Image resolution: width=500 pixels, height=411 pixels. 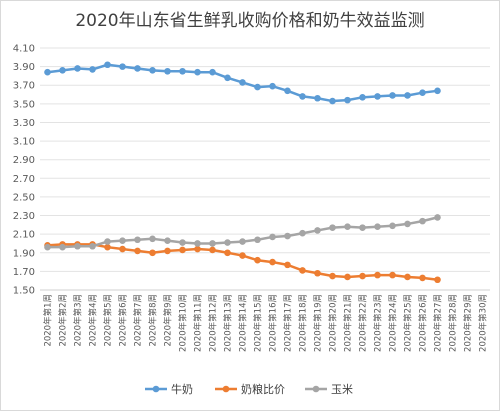 What do you see at coordinates (24, 123) in the screenshot?
I see `y-tick-label: 3.30` at bounding box center [24, 123].